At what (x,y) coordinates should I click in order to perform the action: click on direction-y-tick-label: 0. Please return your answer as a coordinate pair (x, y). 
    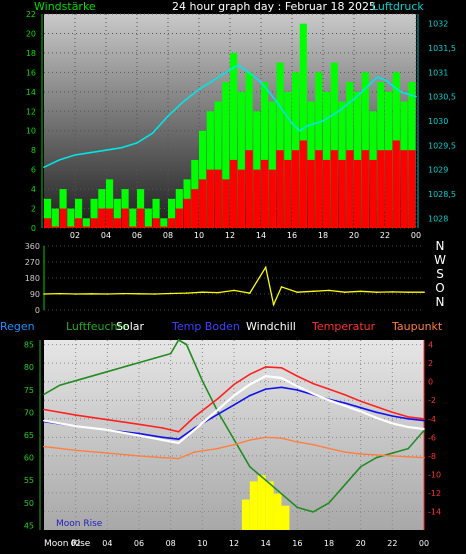
    Looking at the image, I should click on (37, 310).